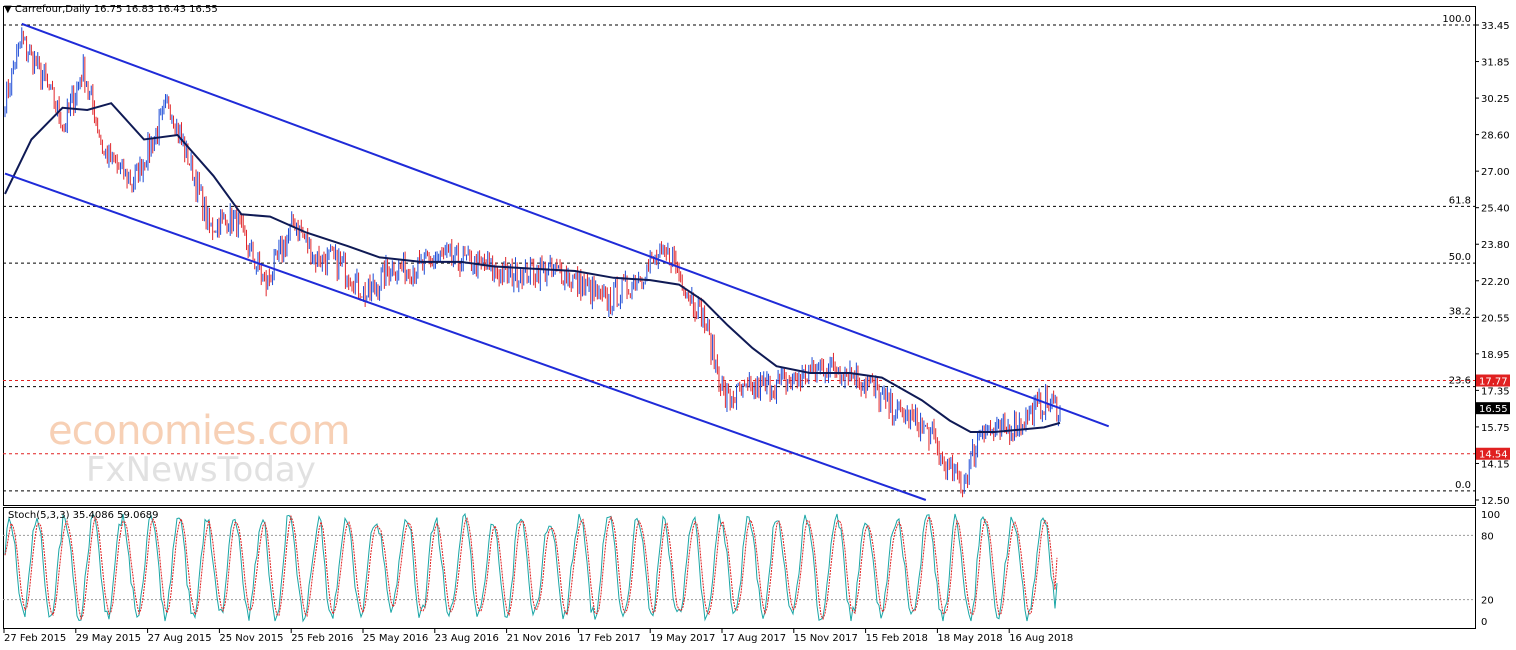 This screenshot has height=650, width=1516. What do you see at coordinates (395, 638) in the screenshot?
I see `x-tick-label: 25 May 2016` at bounding box center [395, 638].